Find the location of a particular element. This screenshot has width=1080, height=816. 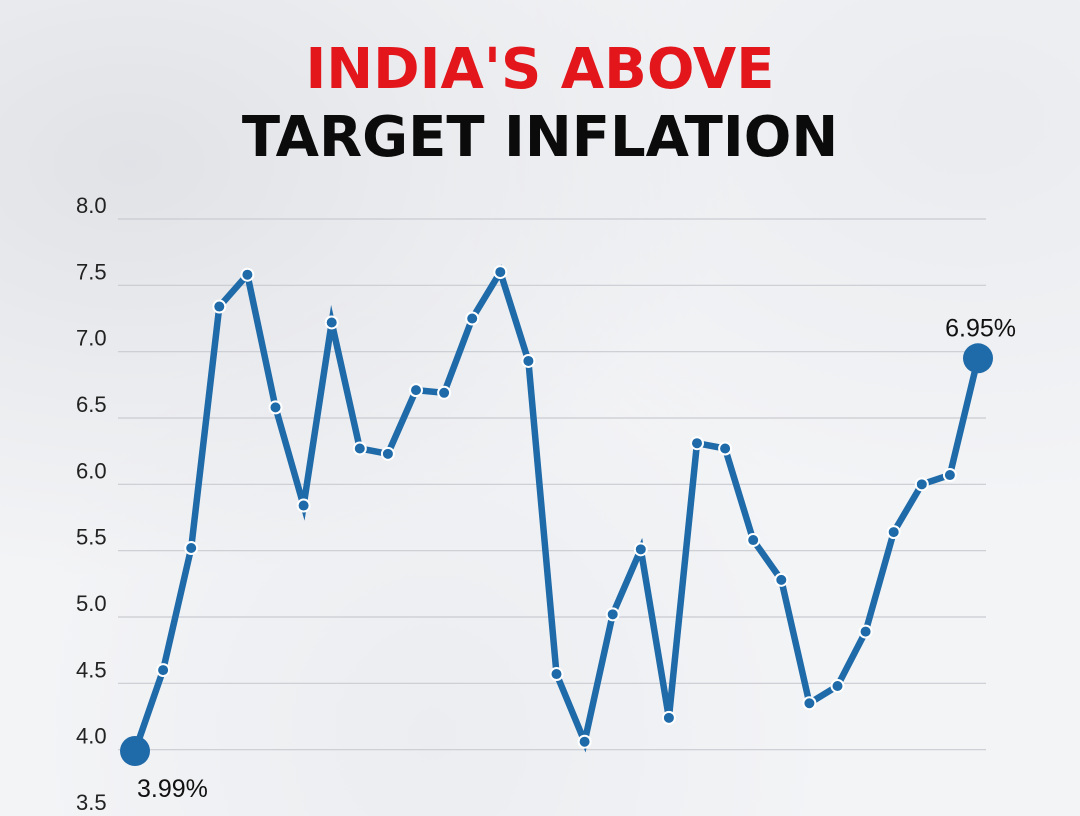

start-value-label: 3.99% is located at coordinates (172, 789).